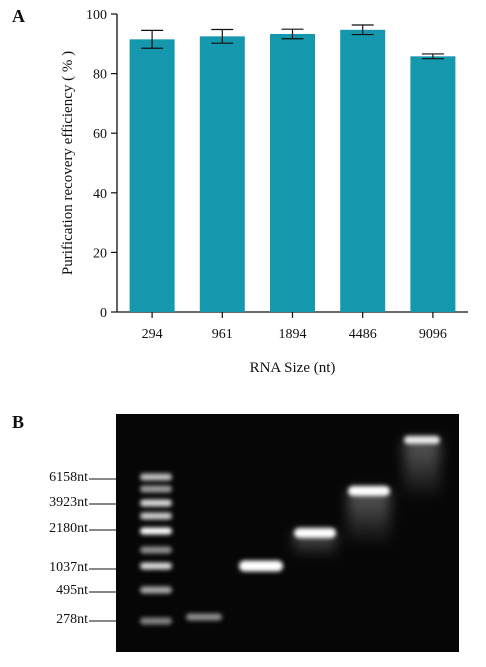 The width and height of the screenshot is (486, 667). I want to click on x-tick-label: 1894, so click(293, 334).